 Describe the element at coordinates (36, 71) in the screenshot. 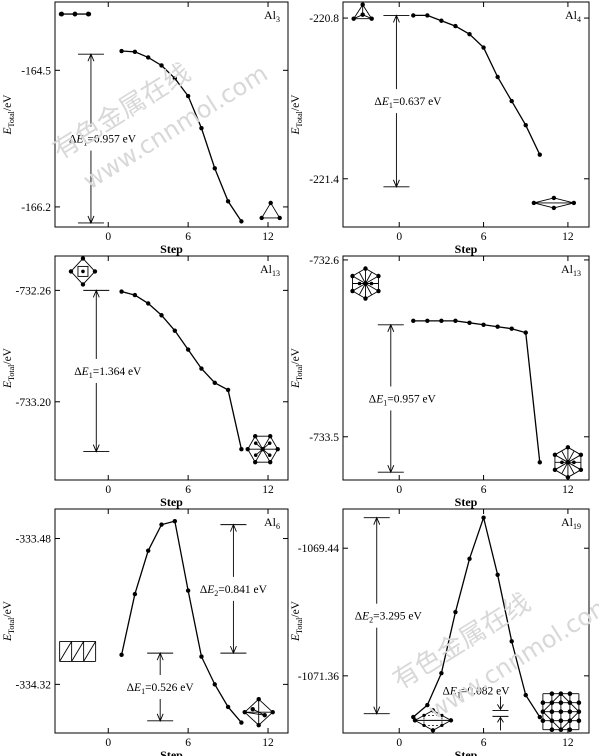

I see `y-tick-label: -164.5` at that location.